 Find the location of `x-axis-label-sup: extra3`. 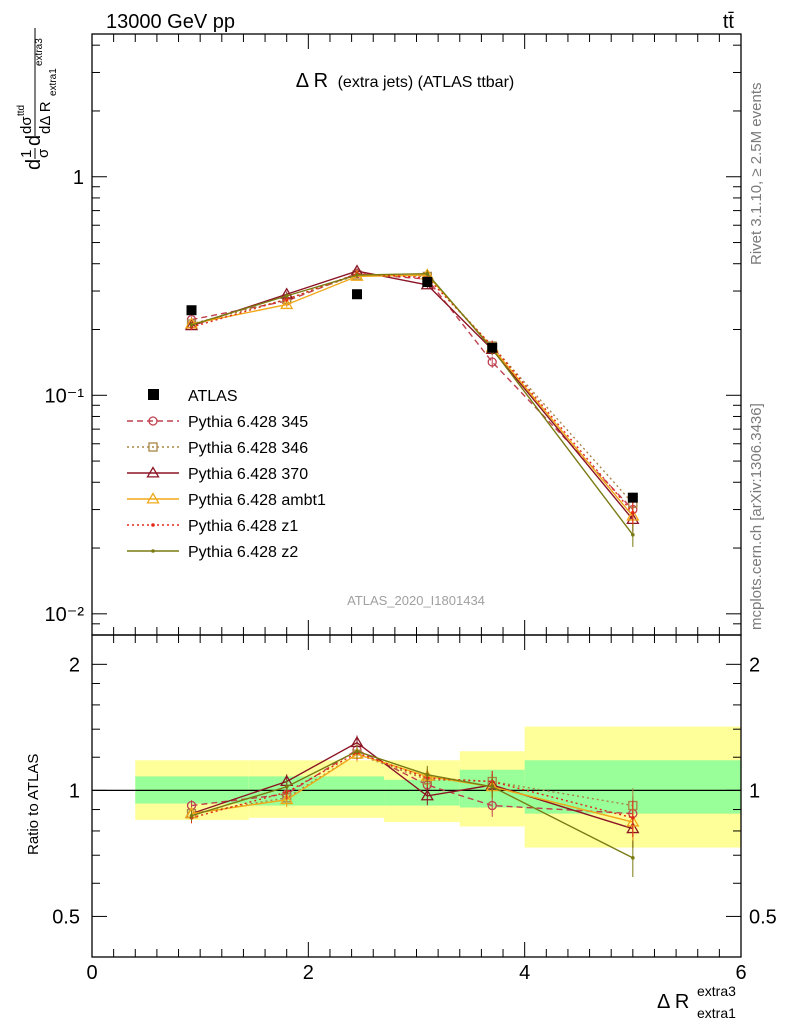

x-axis-label-sup: extra3 is located at coordinates (716, 991).